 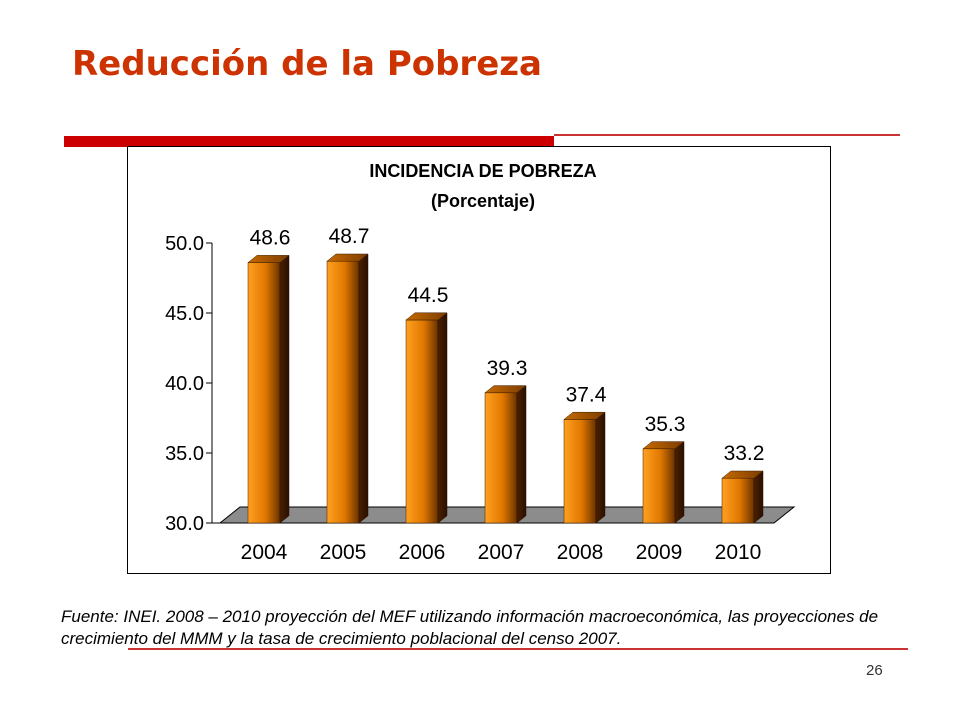 I want to click on bar-2004, so click(x=264, y=393).